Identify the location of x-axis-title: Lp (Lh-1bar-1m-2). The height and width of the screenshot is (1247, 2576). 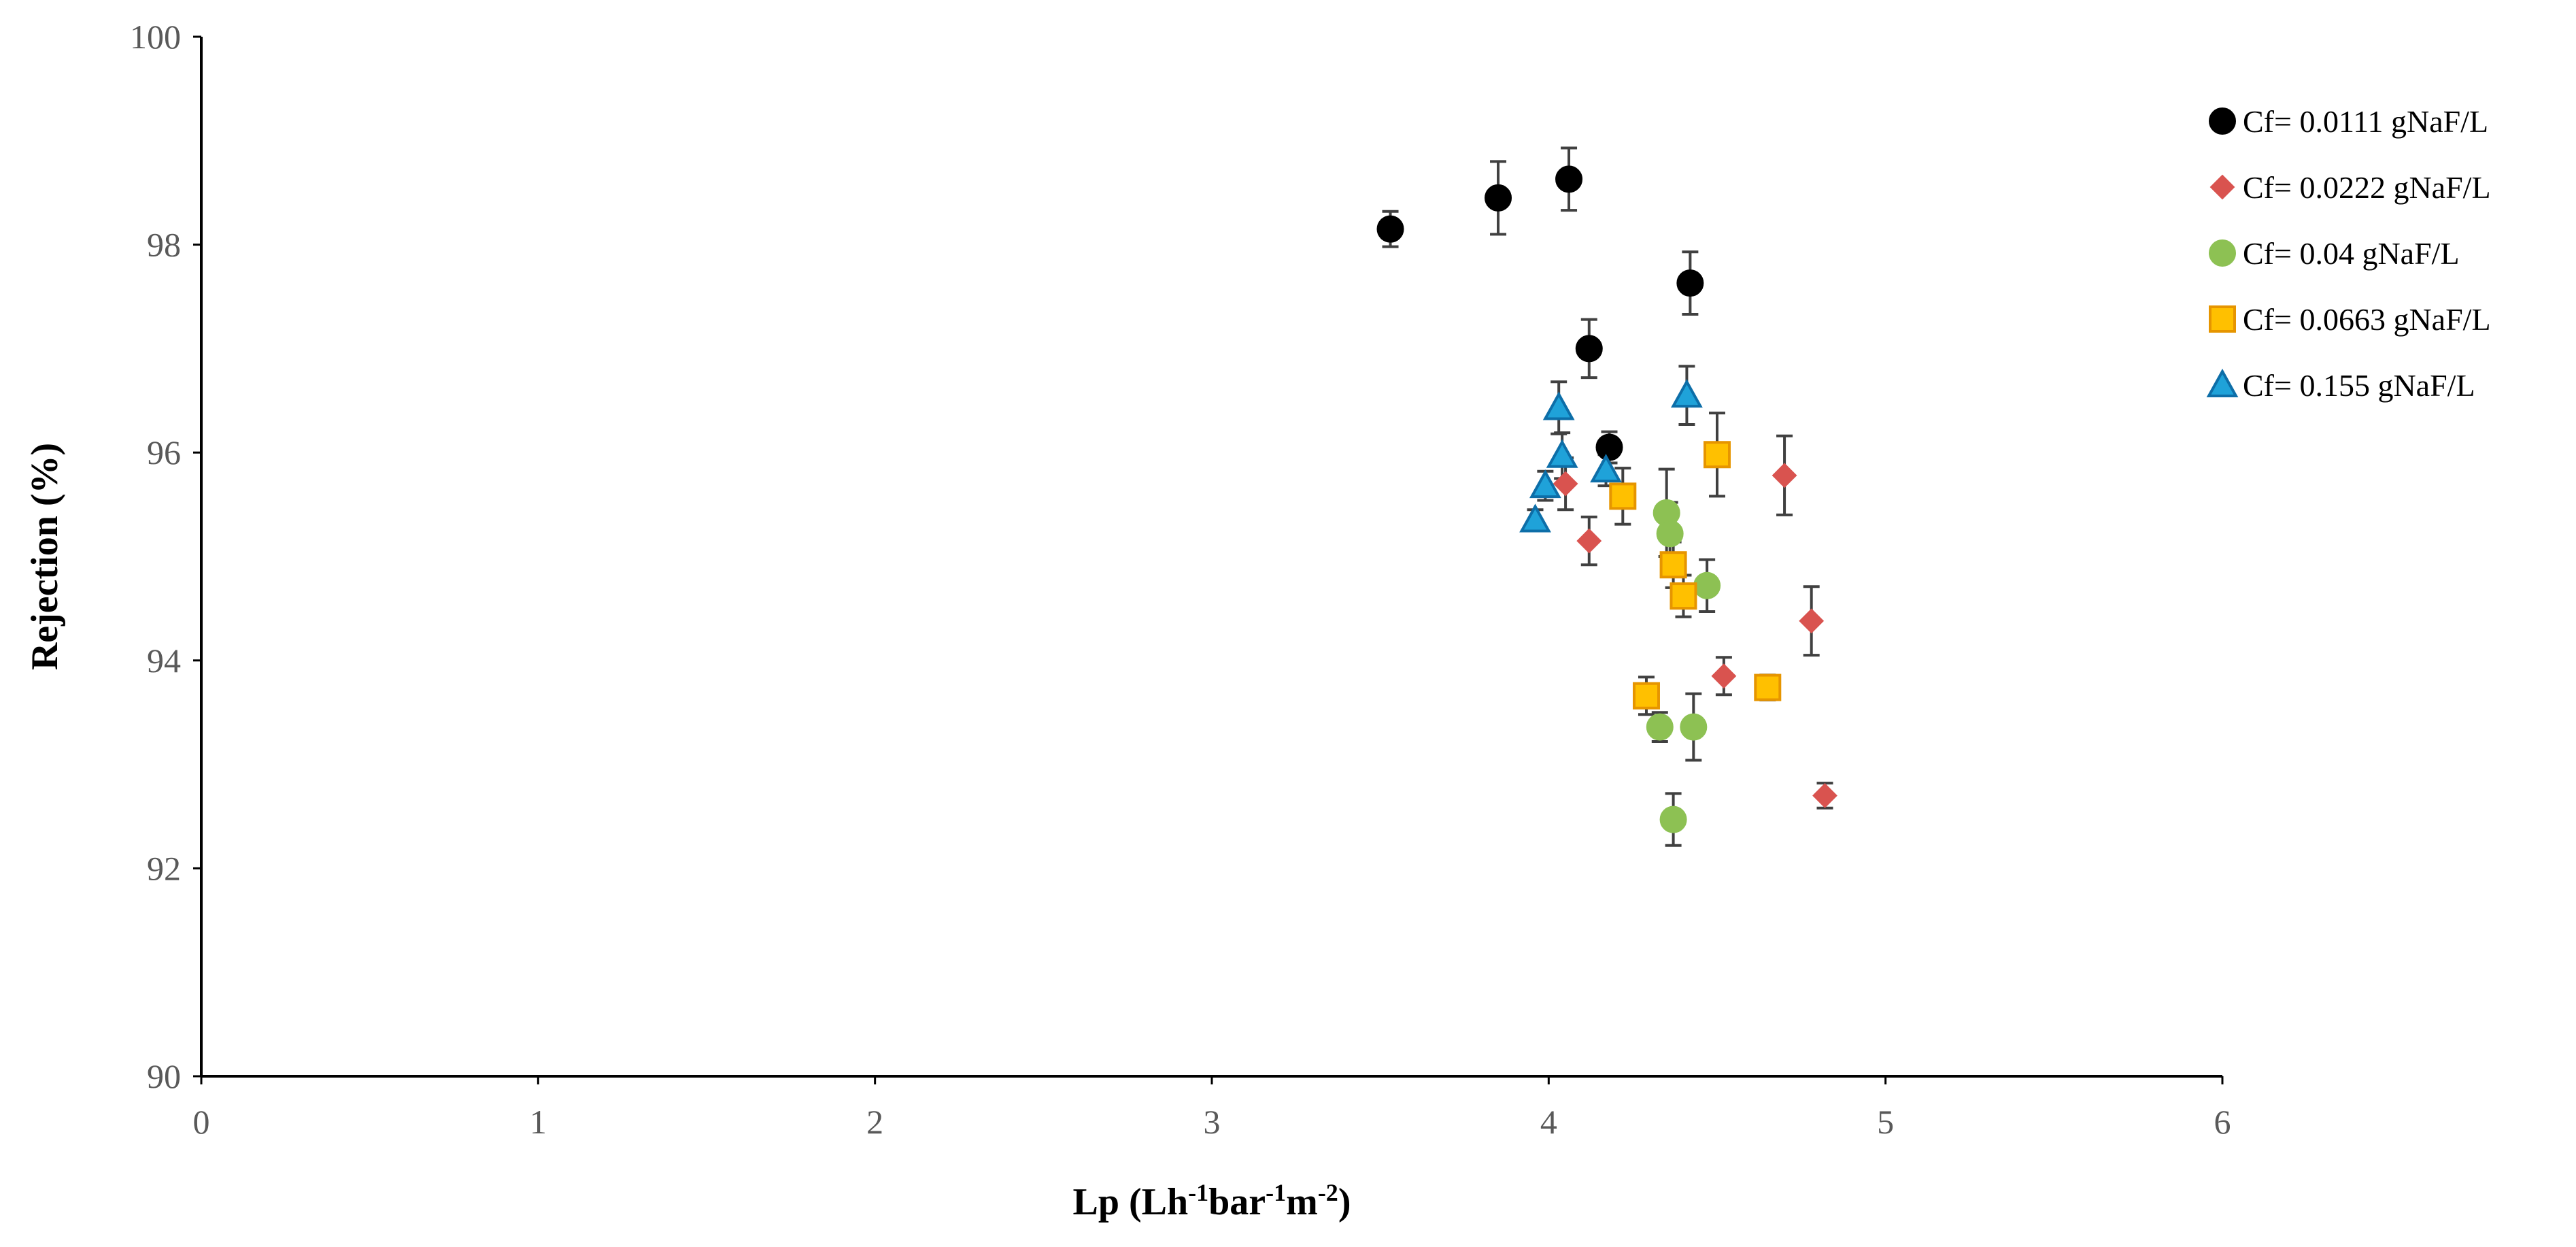
(1212, 1201).